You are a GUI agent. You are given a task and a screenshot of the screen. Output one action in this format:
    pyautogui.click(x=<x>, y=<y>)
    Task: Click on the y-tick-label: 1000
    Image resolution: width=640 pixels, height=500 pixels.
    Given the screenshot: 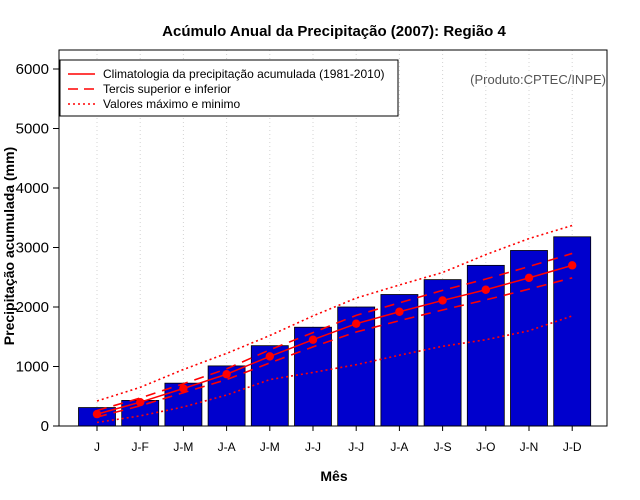 What is the action you would take?
    pyautogui.click(x=32, y=367)
    